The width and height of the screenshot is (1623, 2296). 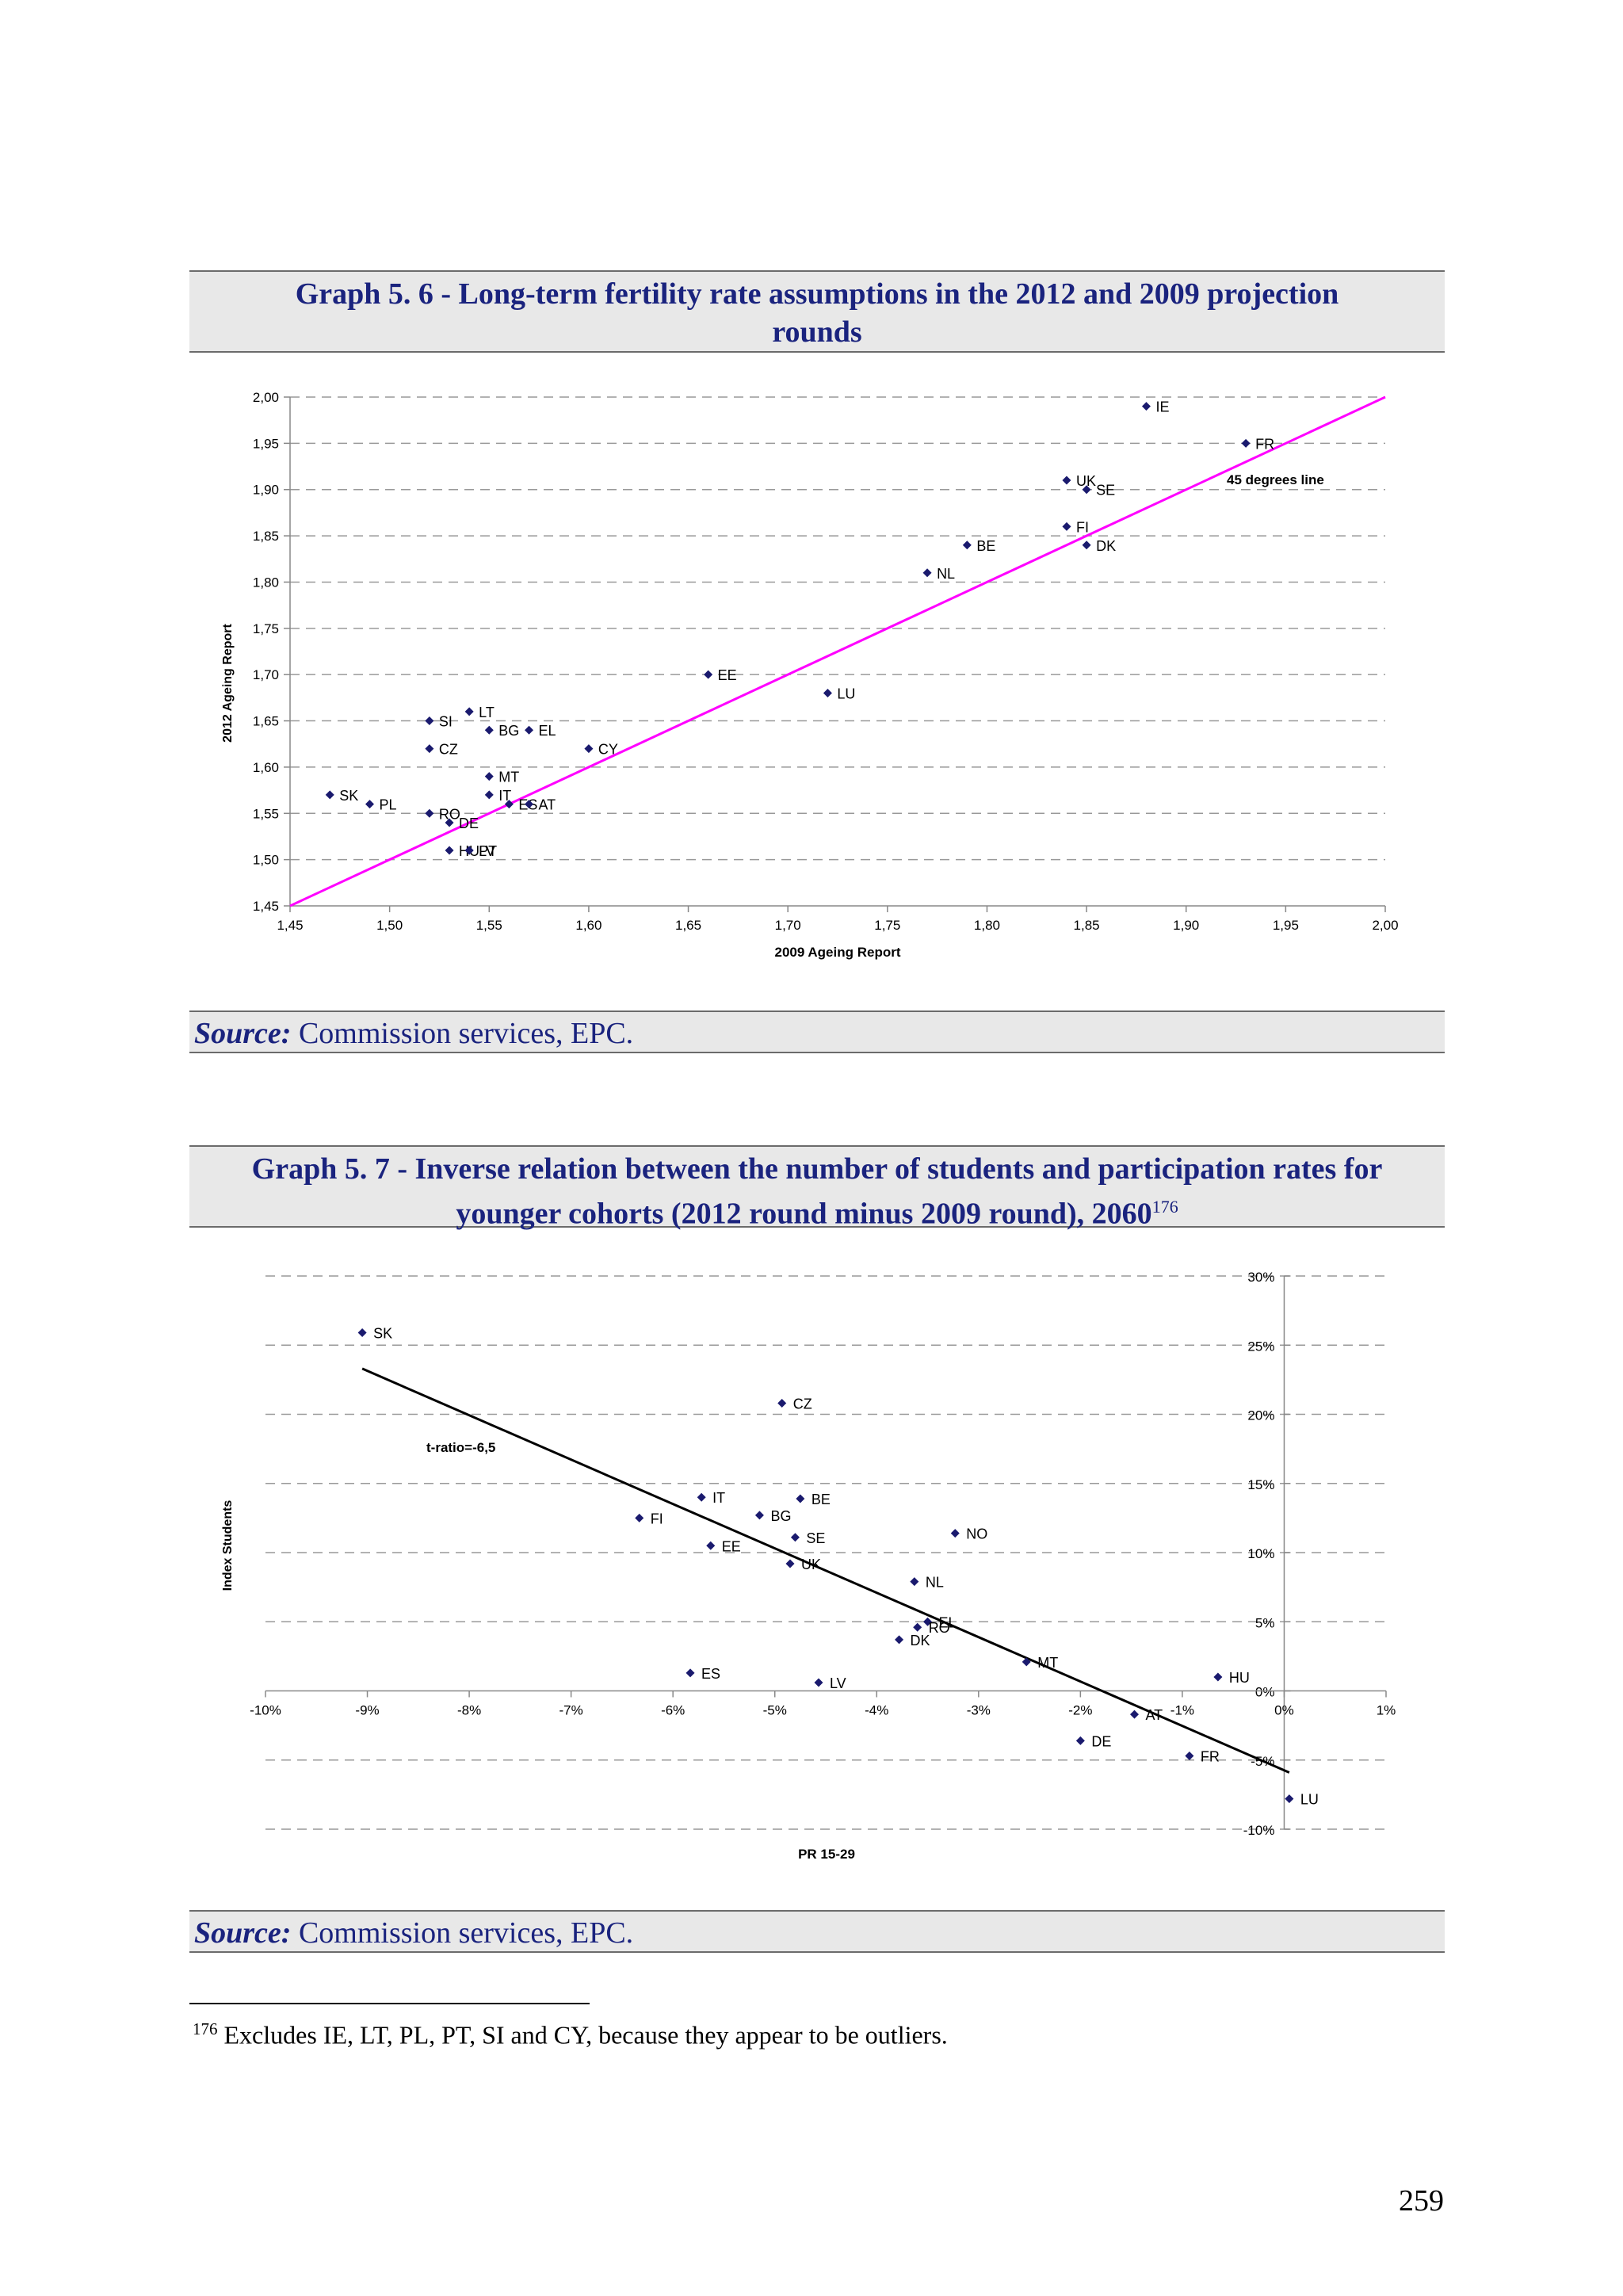 I want to click on point-ie, so click(x=1146, y=406).